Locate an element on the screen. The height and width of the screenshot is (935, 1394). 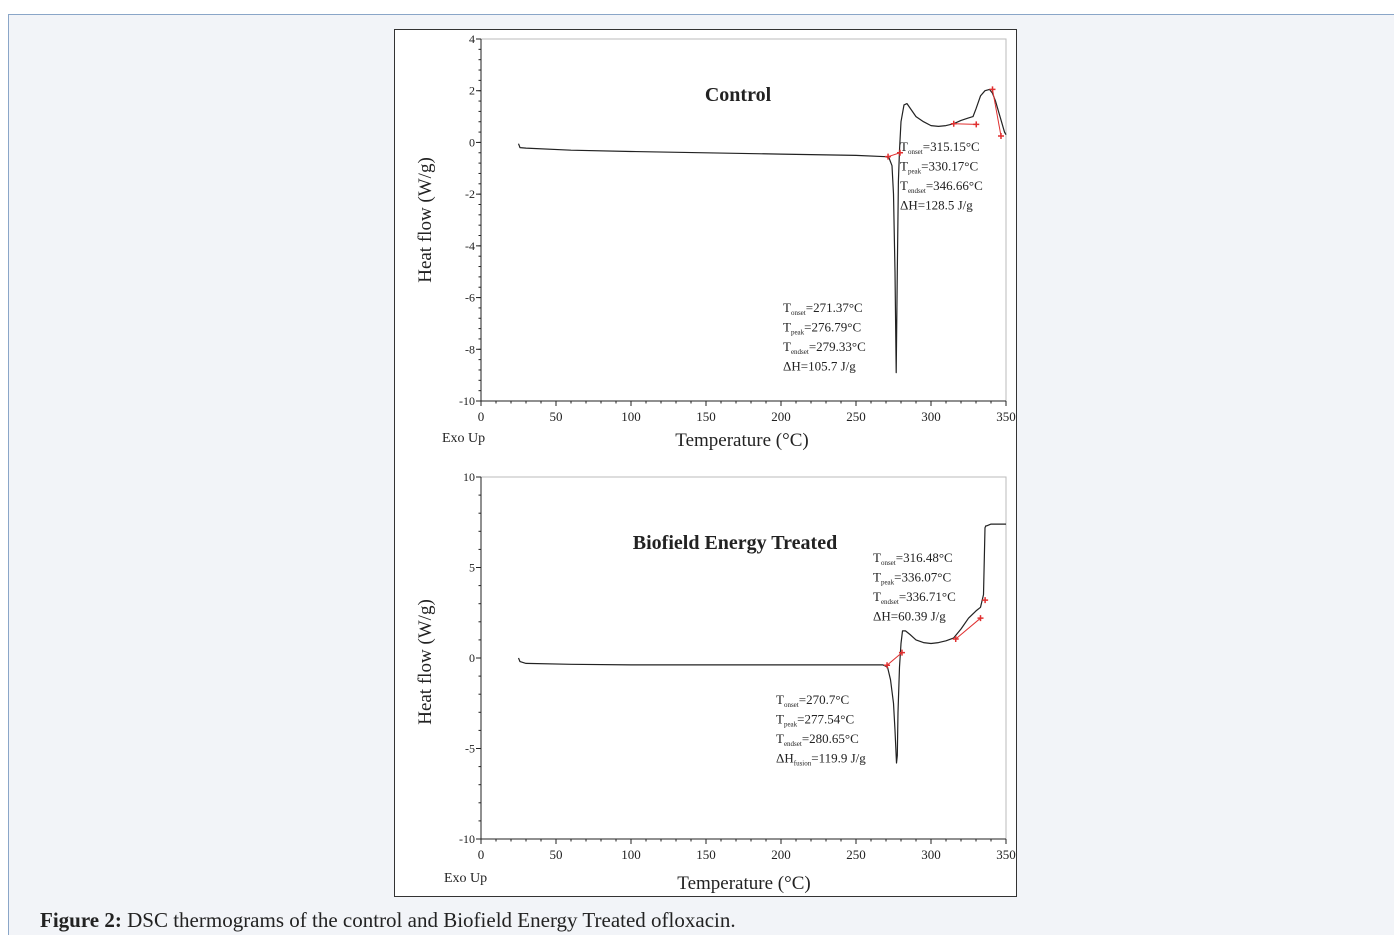
annotation-value: =316.48°C is located at coordinates (924, 557).